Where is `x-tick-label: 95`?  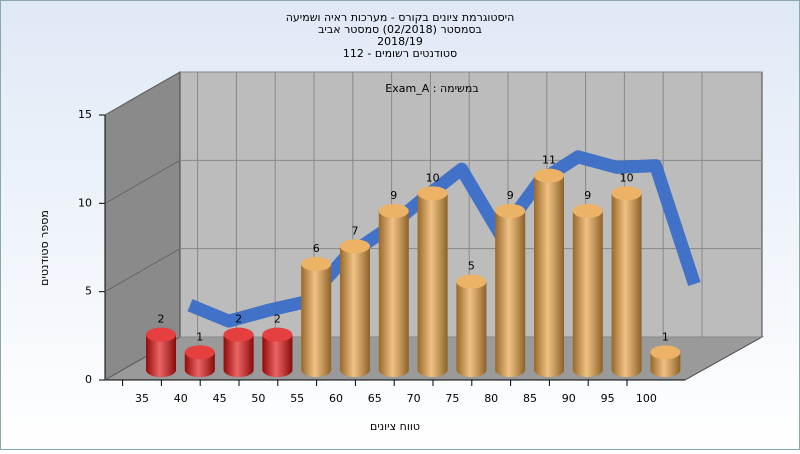
x-tick-label: 95 is located at coordinates (608, 398).